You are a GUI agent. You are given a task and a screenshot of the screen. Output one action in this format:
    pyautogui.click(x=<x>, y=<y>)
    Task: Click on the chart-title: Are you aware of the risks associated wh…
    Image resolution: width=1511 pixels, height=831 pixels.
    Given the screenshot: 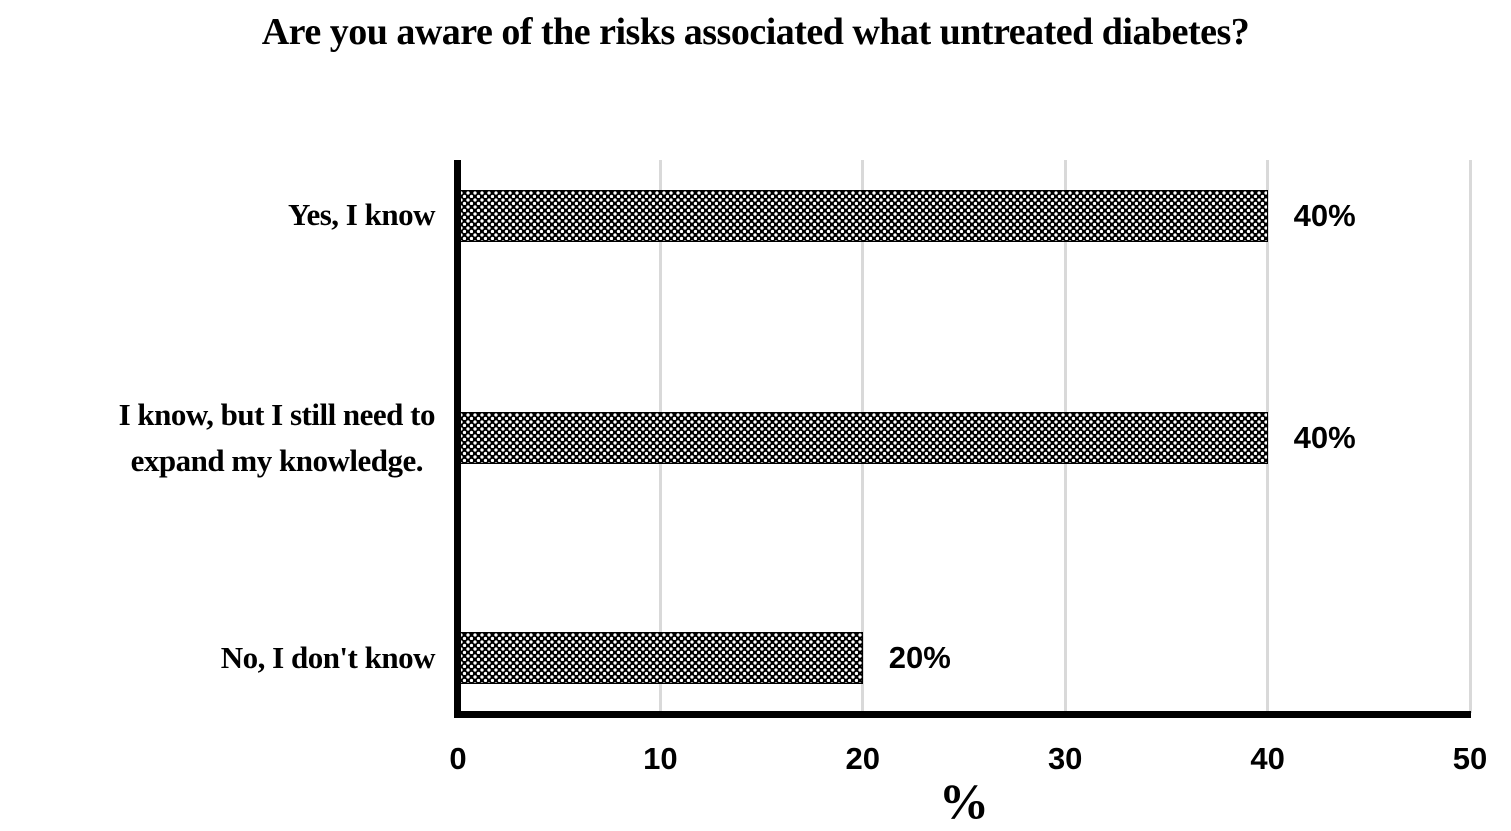 What is the action you would take?
    pyautogui.click(x=755, y=32)
    